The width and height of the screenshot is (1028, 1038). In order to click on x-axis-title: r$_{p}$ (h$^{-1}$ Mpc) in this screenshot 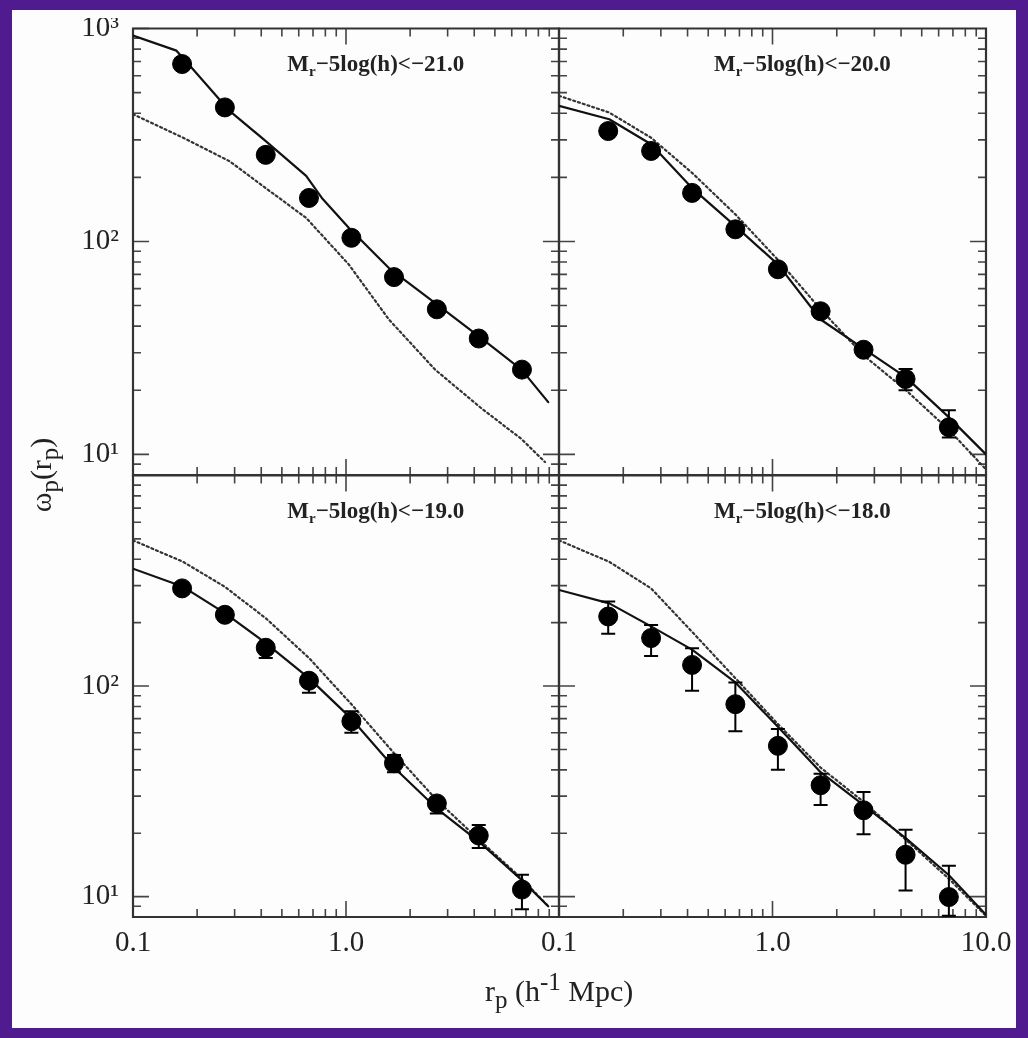, I will do `click(559, 991)`.